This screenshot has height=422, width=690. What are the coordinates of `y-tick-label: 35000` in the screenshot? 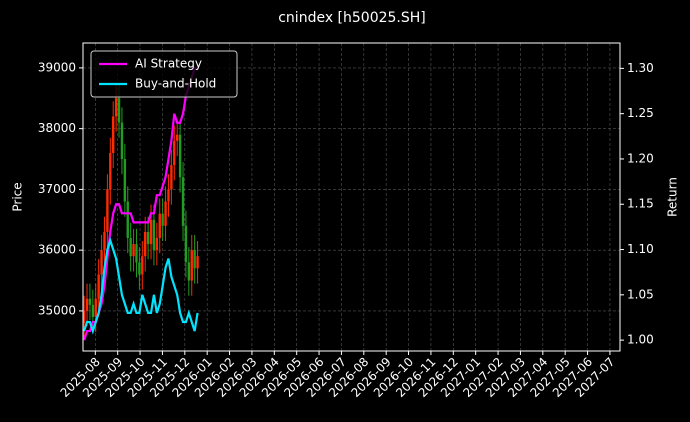 It's located at (57, 310).